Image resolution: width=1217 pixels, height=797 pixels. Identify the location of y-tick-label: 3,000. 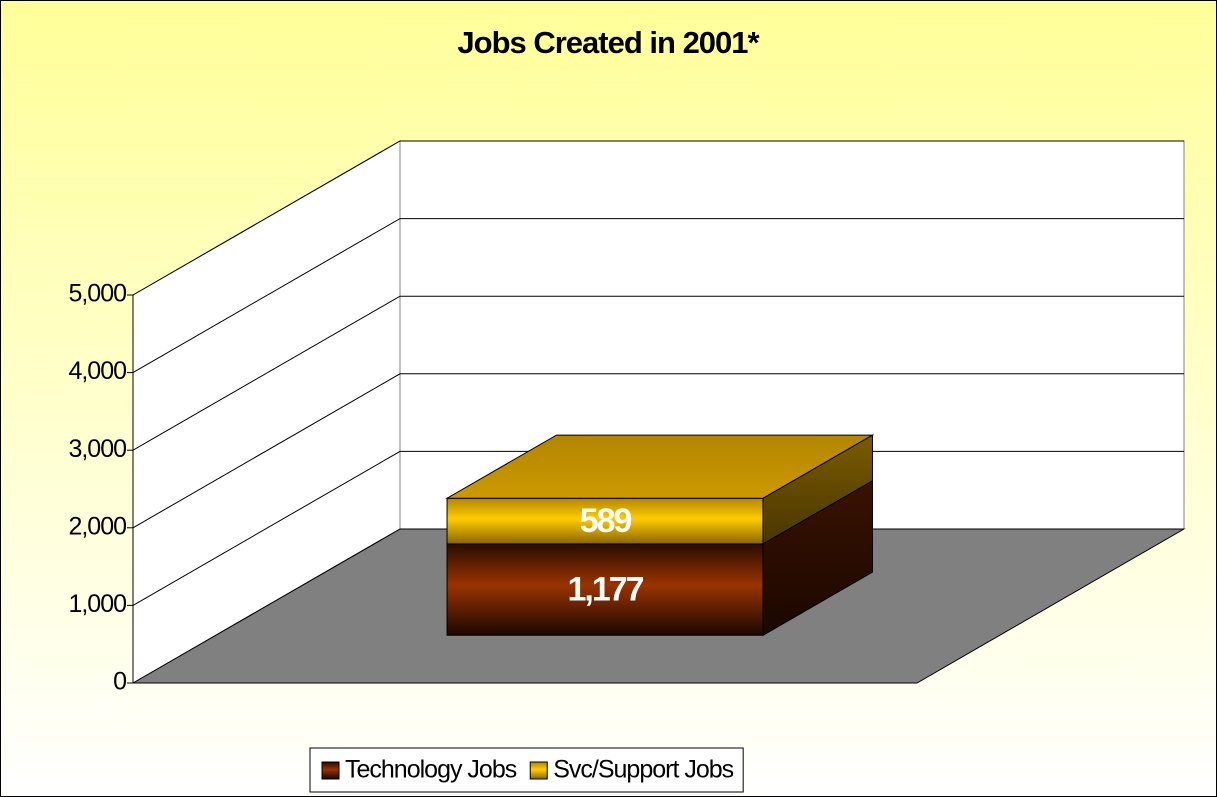
(97, 449).